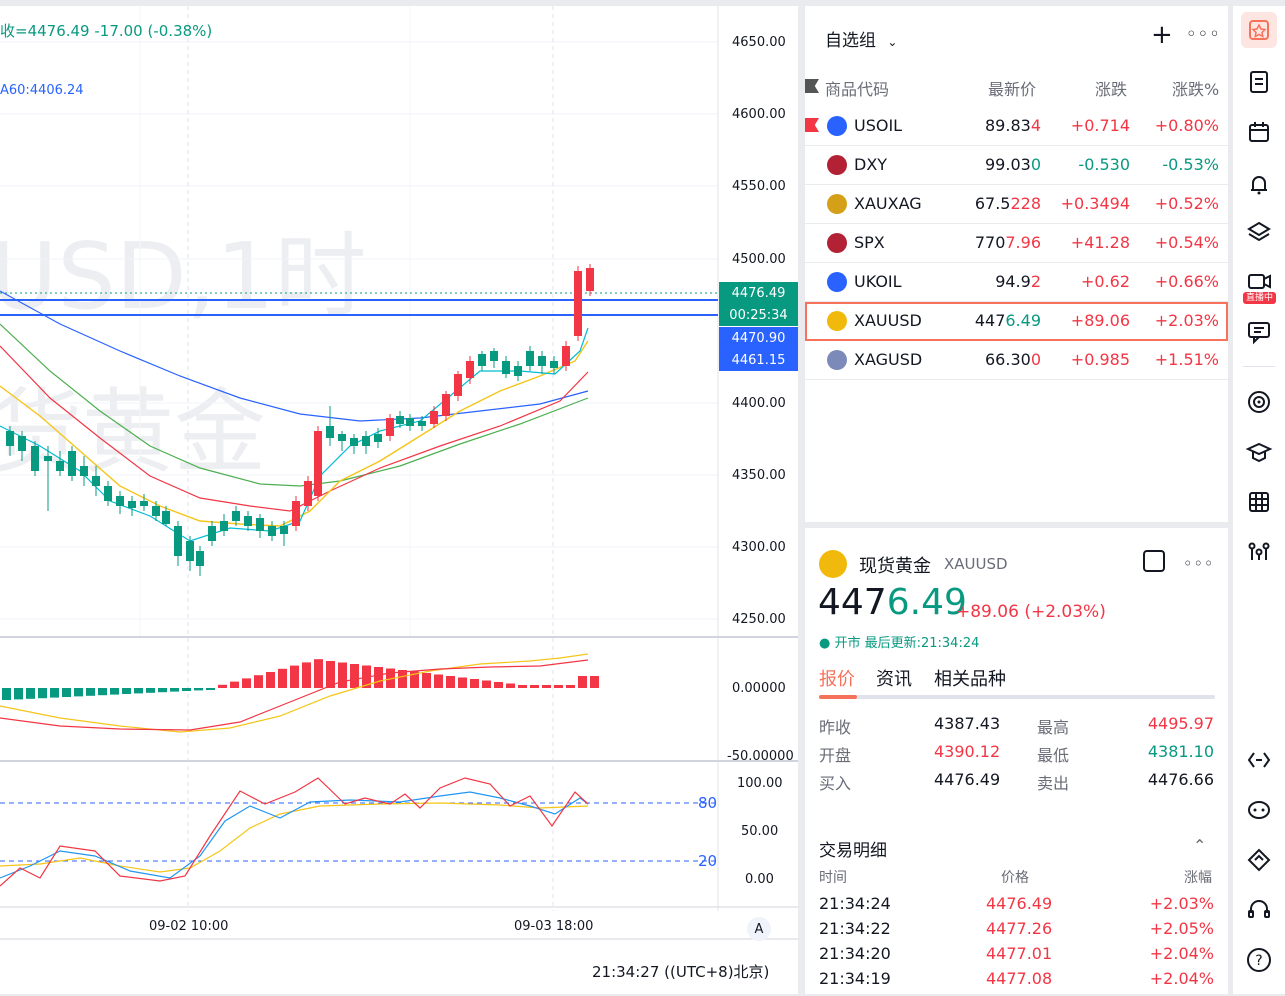 This screenshot has width=1285, height=996. Describe the element at coordinates (833, 564) in the screenshot. I see `gold-icon` at that location.